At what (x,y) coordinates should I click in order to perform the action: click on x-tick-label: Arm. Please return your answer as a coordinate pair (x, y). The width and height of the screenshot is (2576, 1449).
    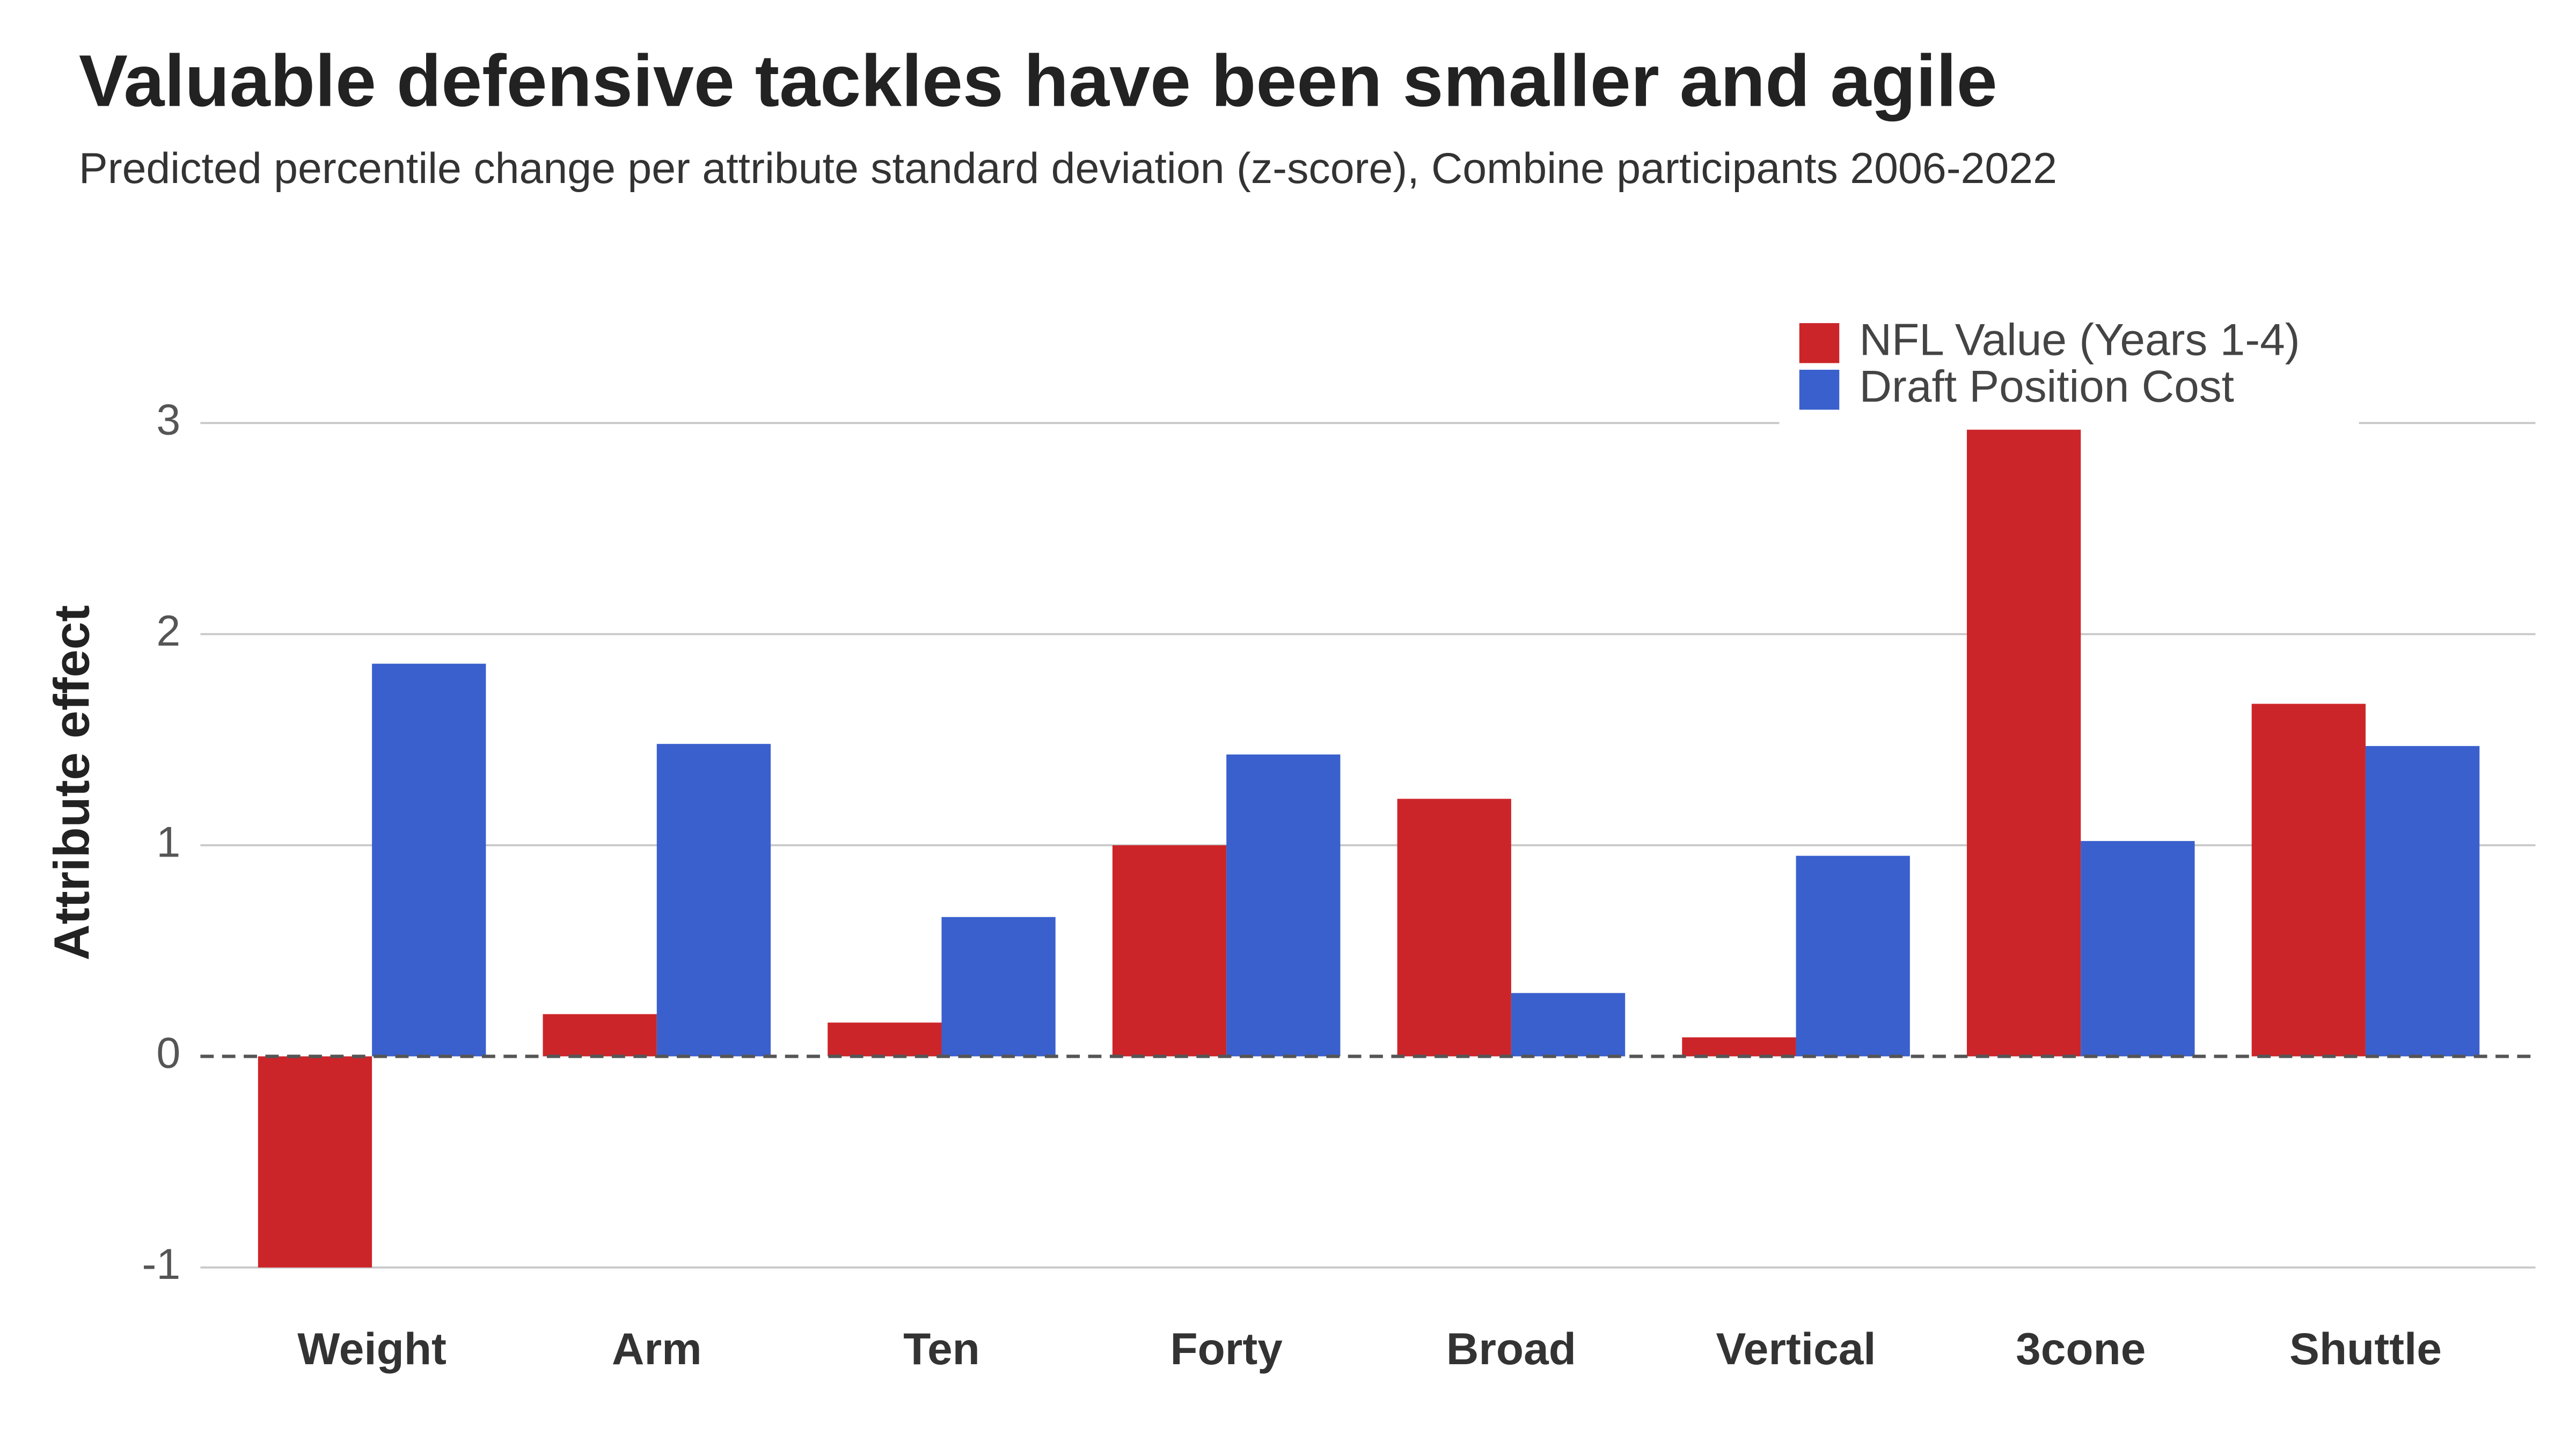
    Looking at the image, I should click on (657, 1348).